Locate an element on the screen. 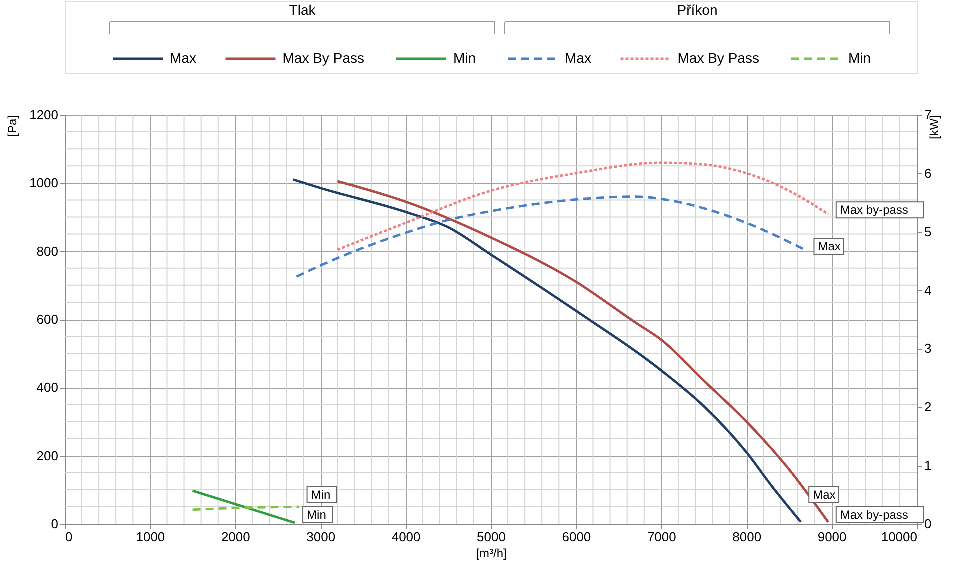 The width and height of the screenshot is (964, 567). y2-tick-label: 1 is located at coordinates (928, 466).